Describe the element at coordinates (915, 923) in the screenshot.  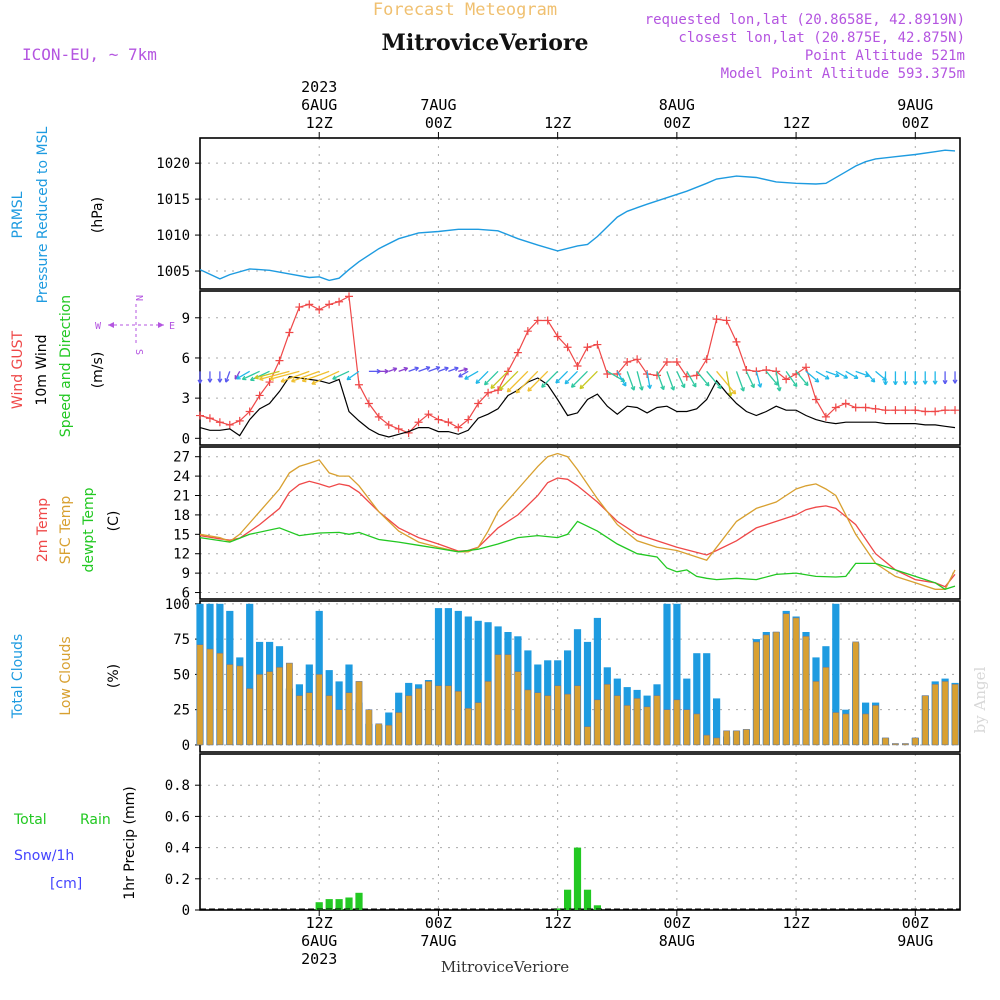
I see `bottom-time-label: 00Z` at that location.